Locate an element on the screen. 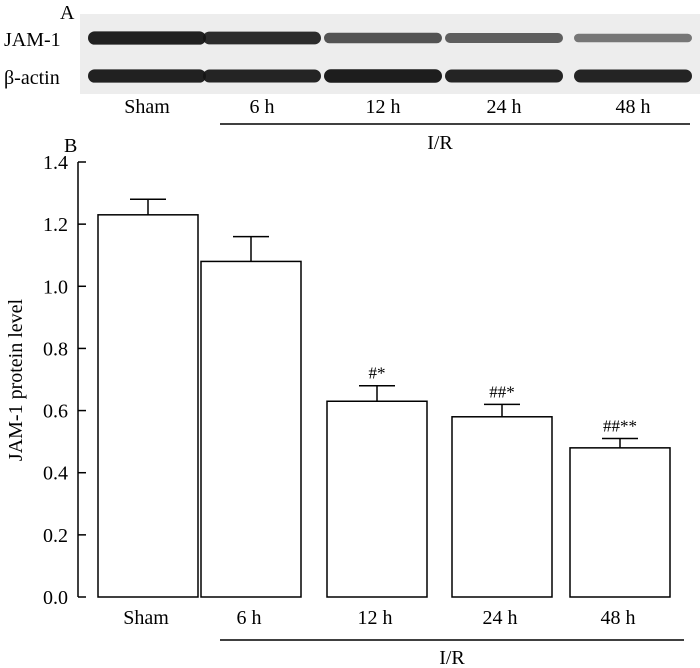  x-tick-label: 6 h is located at coordinates (249, 618).